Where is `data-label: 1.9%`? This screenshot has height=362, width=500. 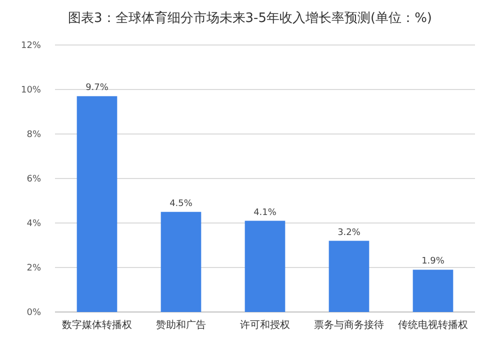
data-label: 1.9% is located at coordinates (433, 261).